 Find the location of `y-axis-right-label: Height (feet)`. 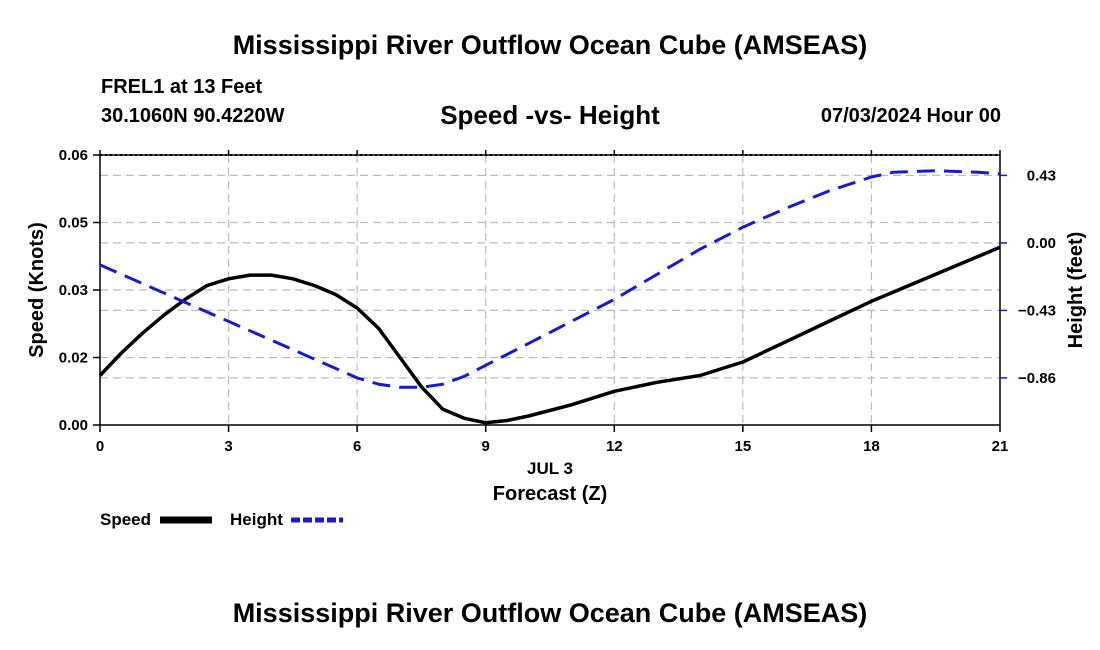

y-axis-right-label: Height (feet) is located at coordinates (1076, 290).